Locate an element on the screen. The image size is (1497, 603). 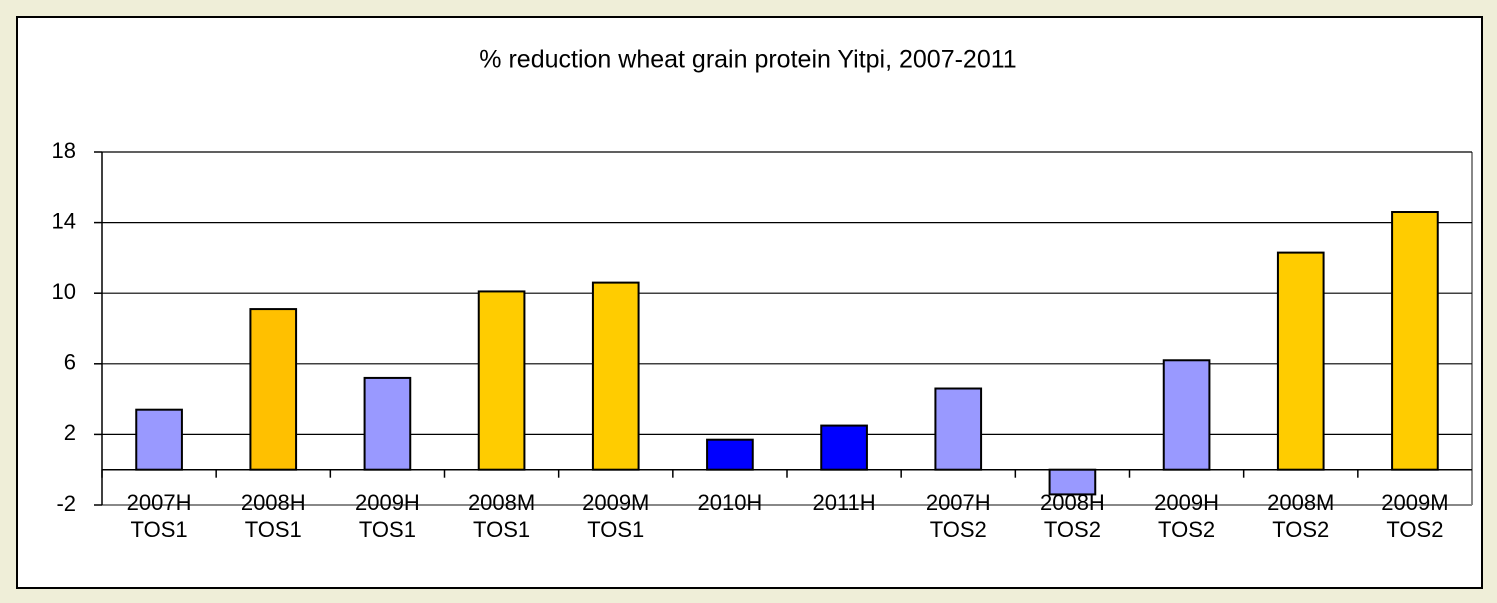
x-tick-label: 2011H is located at coordinates (843, 502).